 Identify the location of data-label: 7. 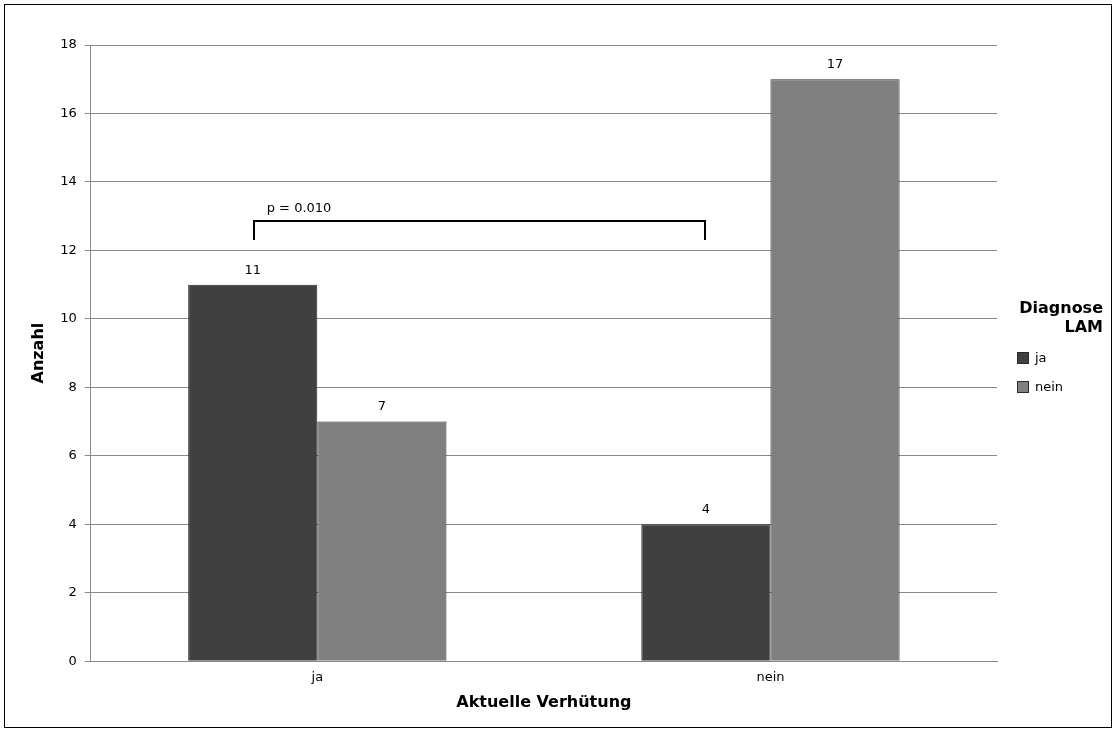
(382, 406).